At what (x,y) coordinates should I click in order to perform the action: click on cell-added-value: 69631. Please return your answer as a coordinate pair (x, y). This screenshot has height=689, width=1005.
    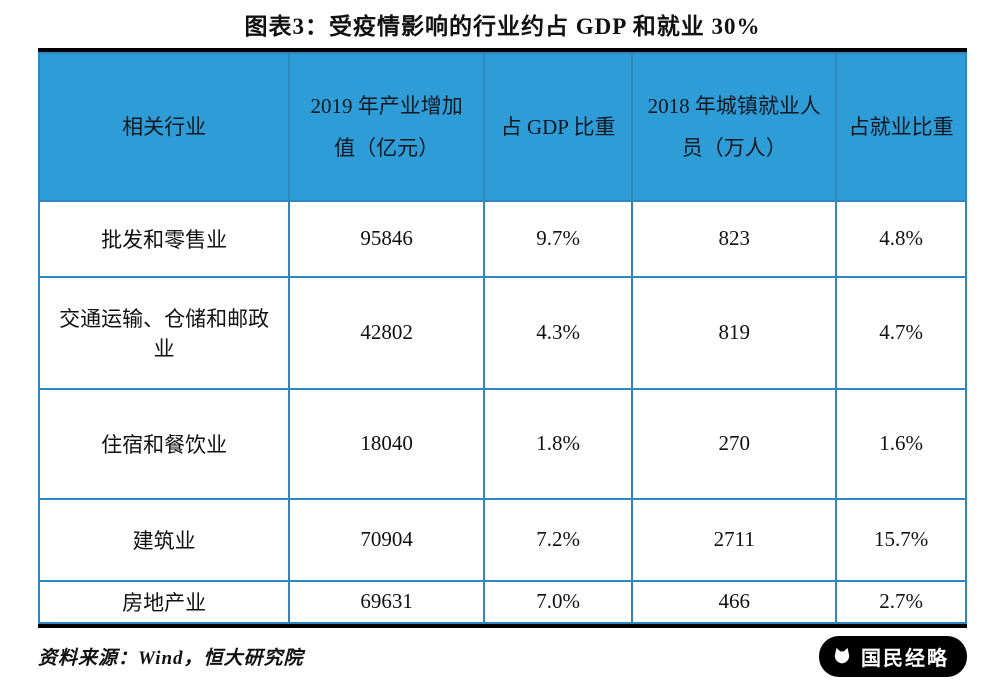
    Looking at the image, I should click on (386, 601).